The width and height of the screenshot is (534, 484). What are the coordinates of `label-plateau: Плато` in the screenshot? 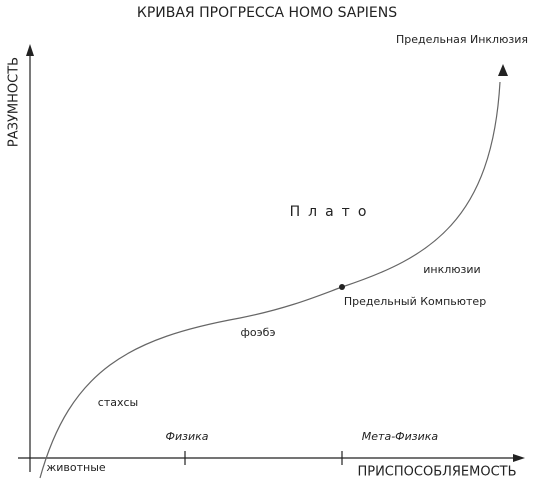 It's located at (332, 212).